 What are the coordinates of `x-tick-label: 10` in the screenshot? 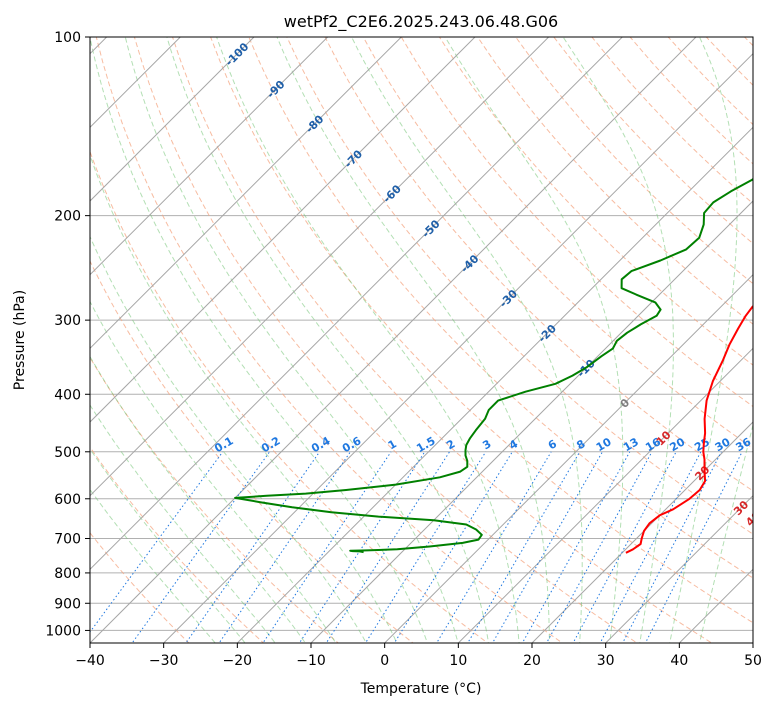 It's located at (458, 661).